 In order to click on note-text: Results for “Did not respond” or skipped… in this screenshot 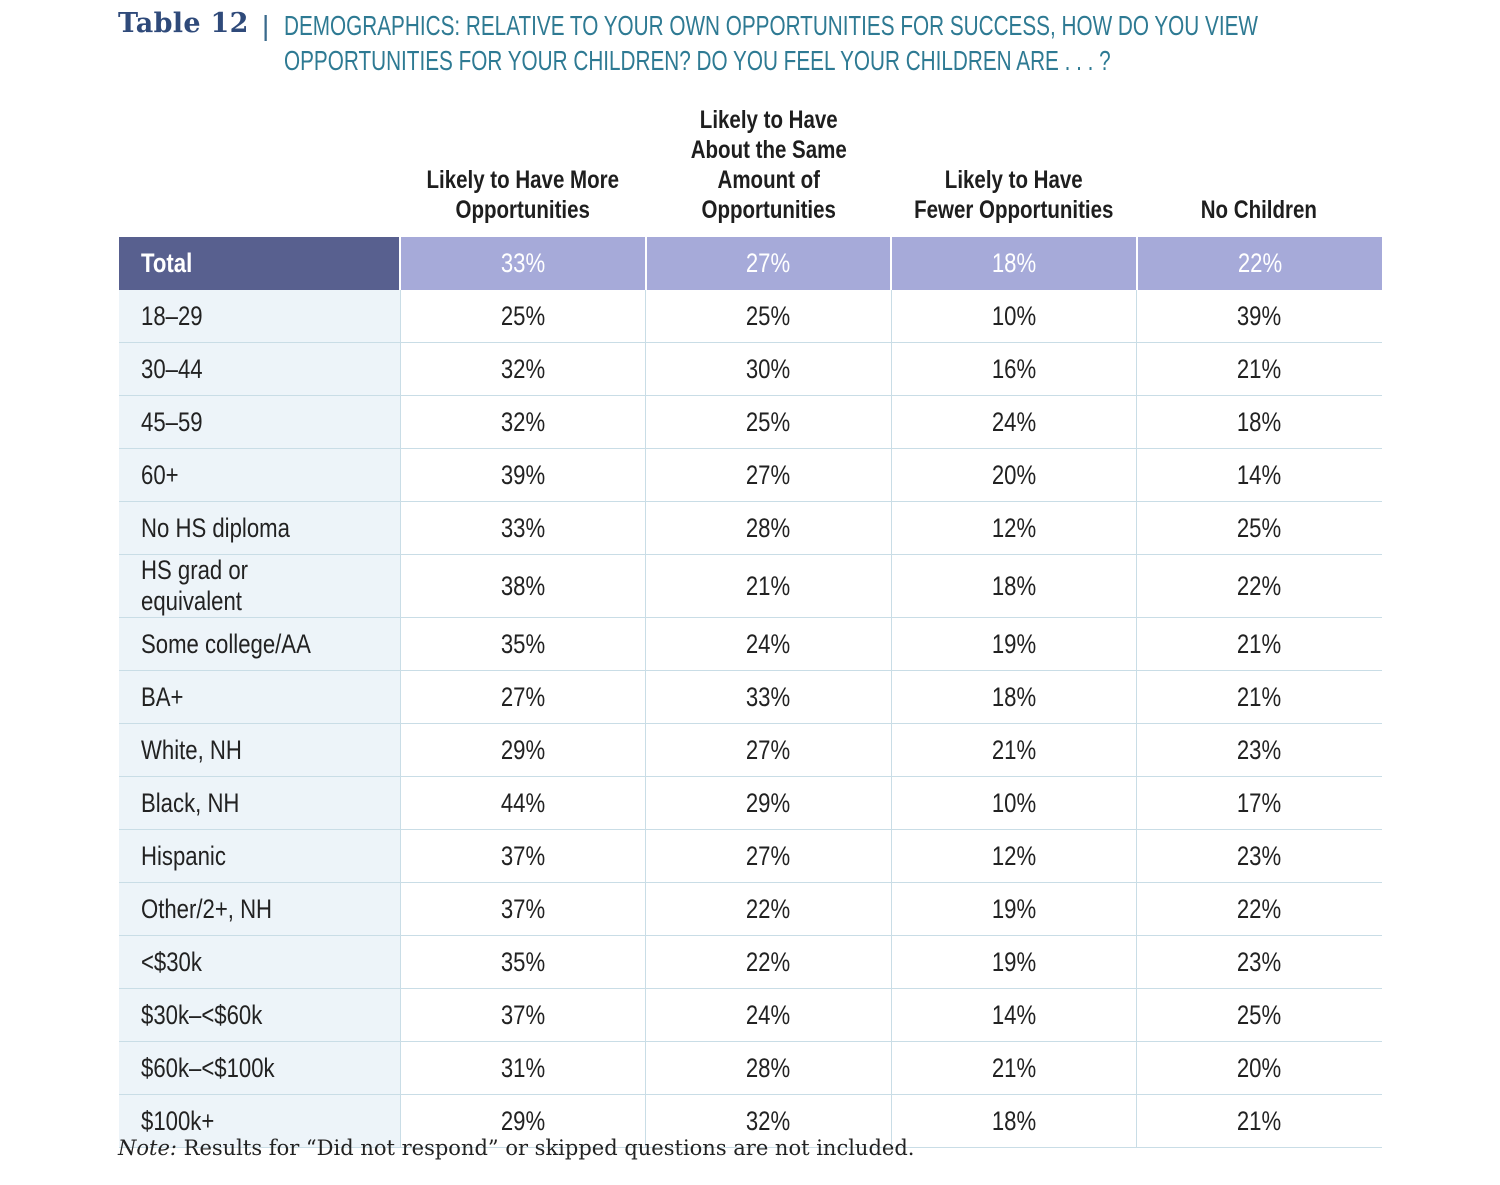, I will do `click(545, 1148)`.